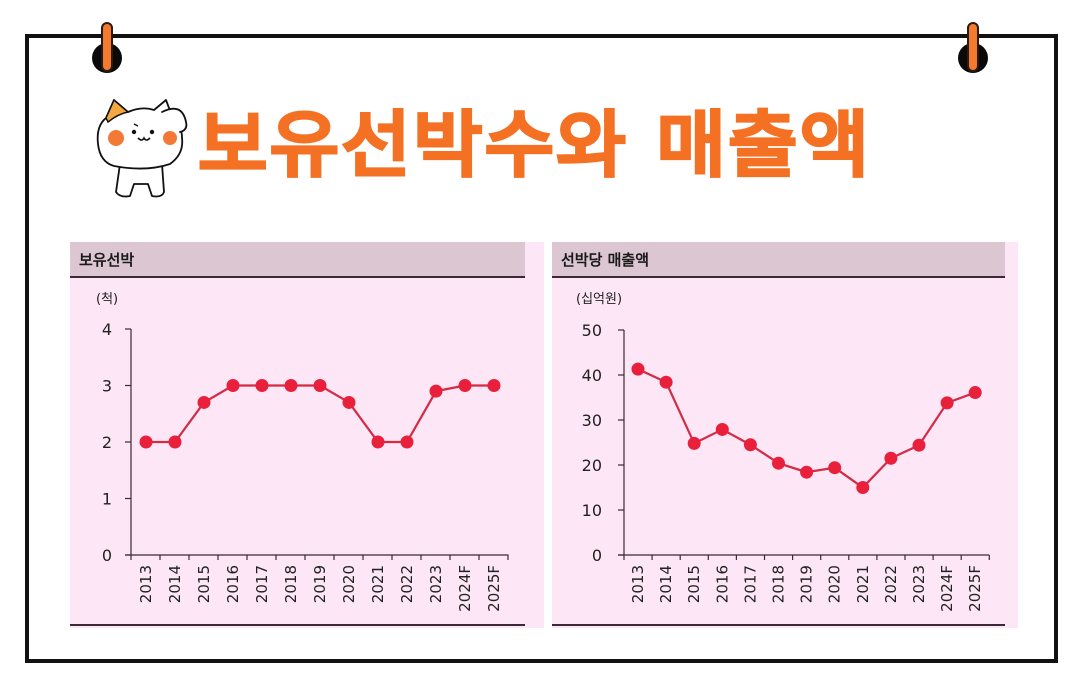 This screenshot has height=682, width=1080. Describe the element at coordinates (973, 41) in the screenshot. I see `pin-right-icon` at that location.